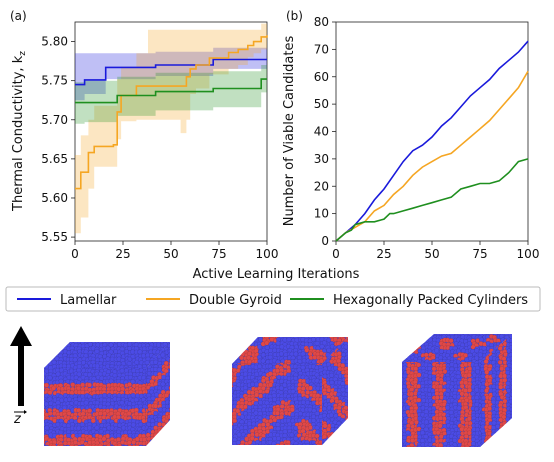 The image size is (554, 462). What do you see at coordinates (273, 299) in the screenshot?
I see `legend-box` at bounding box center [273, 299].